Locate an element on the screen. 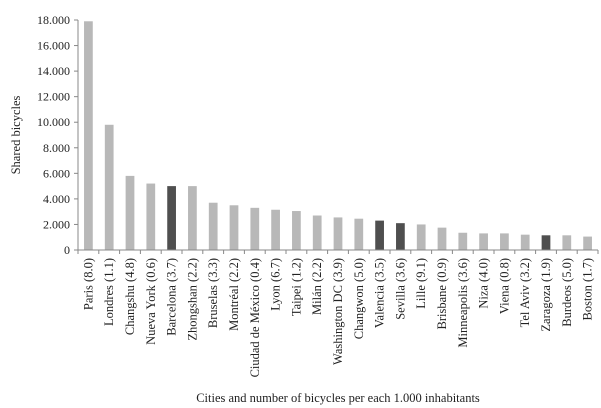  y-tick-label: 18.000 is located at coordinates (53, 20).